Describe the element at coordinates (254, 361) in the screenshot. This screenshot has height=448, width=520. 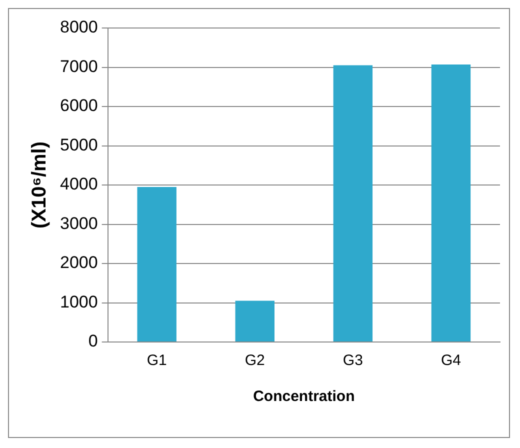
I see `x-tick-label: G2` at that location.